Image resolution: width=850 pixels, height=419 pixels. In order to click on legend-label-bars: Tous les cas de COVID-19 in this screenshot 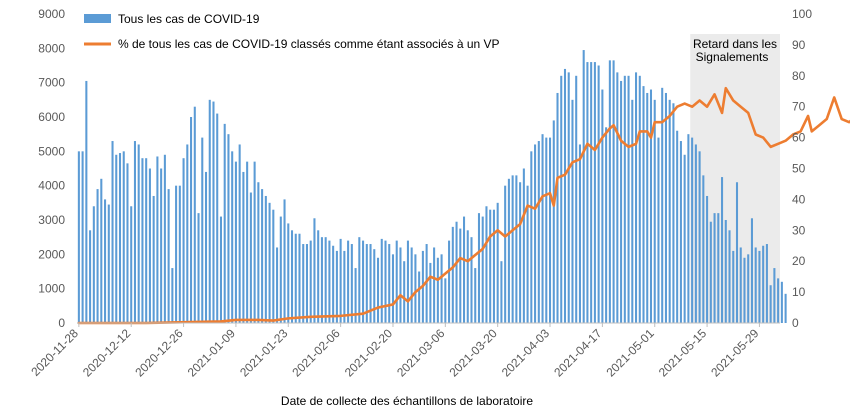, I will do `click(189, 19)`.